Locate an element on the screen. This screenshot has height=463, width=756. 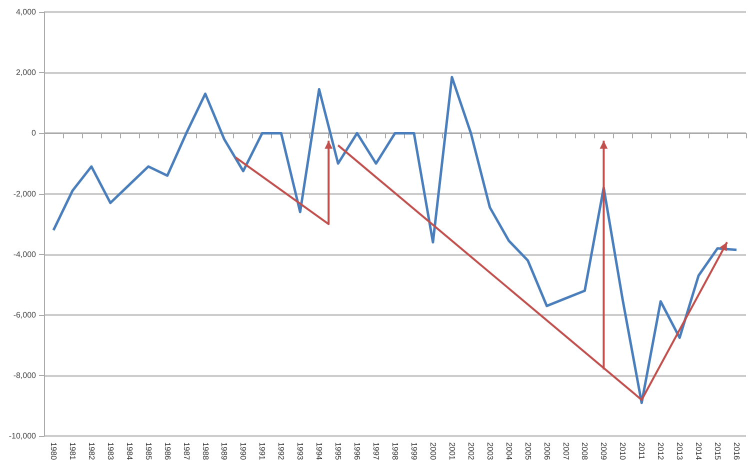
x-tick-label: 2006 is located at coordinates (547, 451).